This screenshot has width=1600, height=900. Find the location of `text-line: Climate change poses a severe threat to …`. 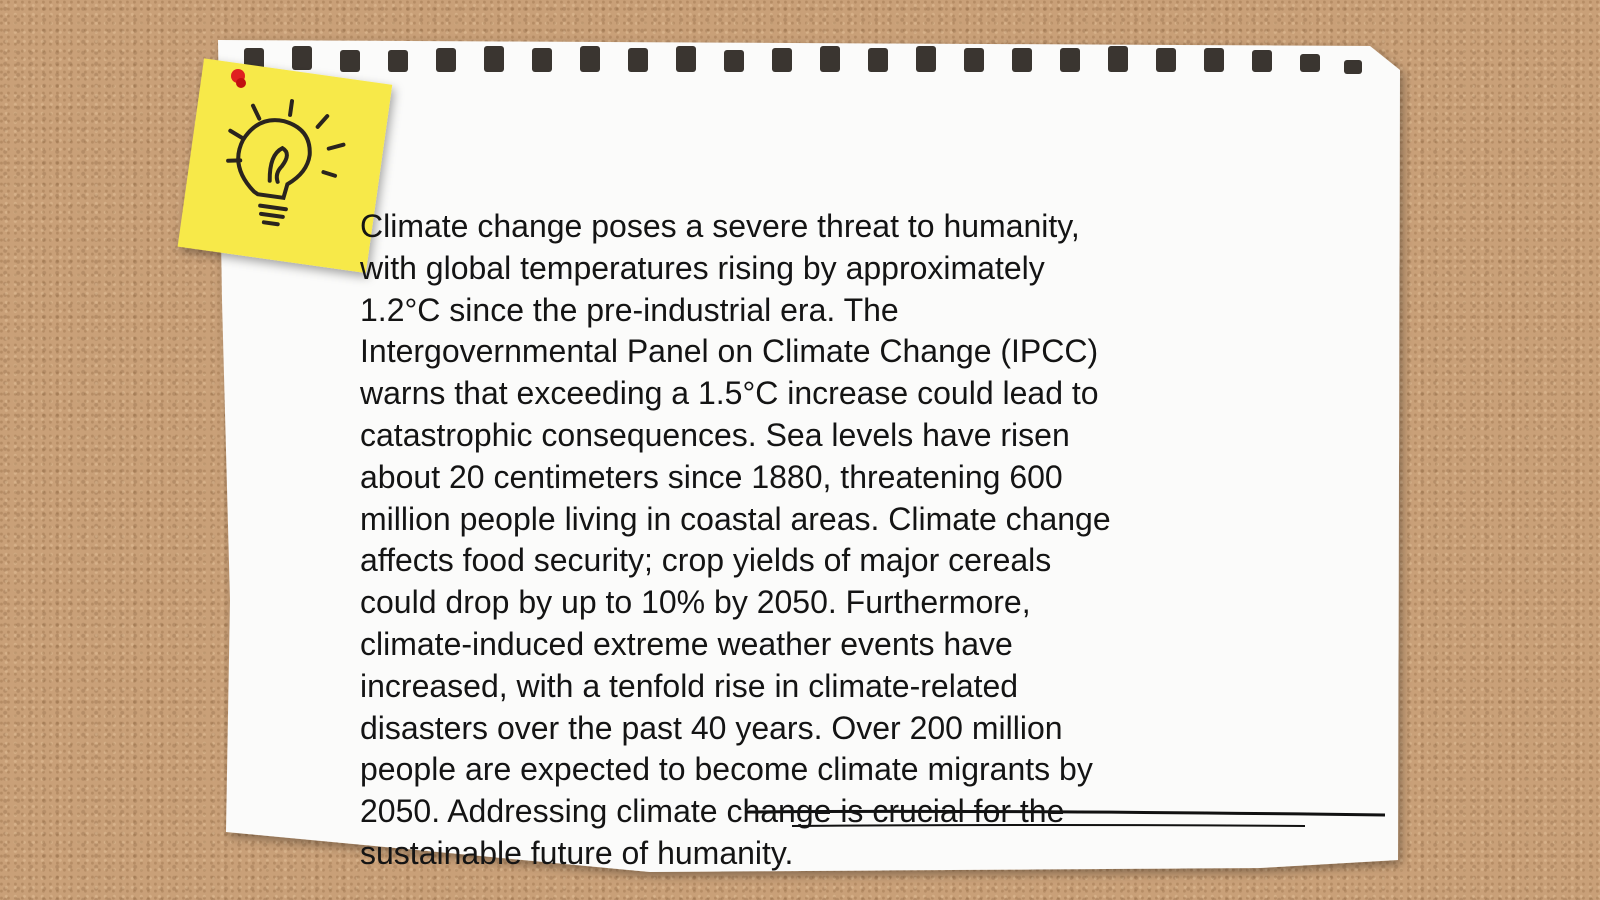

text-line: Climate change poses a severe threat to … is located at coordinates (720, 226).